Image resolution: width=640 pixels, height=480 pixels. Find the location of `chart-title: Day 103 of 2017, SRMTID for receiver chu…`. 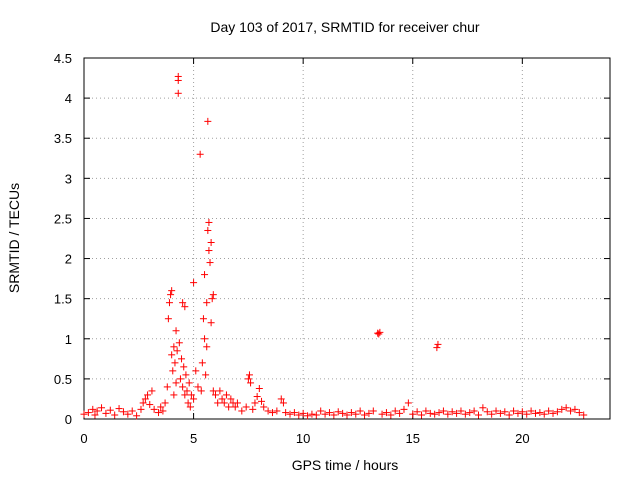

chart-title: Day 103 of 2017, SRMTID for receiver chu… is located at coordinates (345, 27).